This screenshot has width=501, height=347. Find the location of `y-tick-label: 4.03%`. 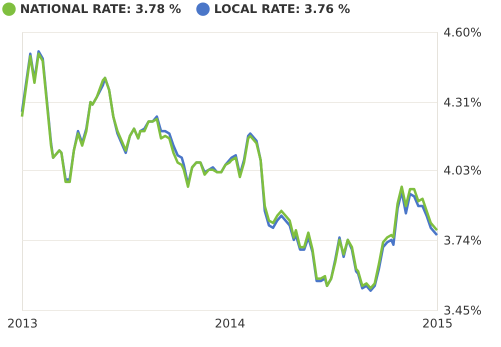

y-tick-label: 4.03% is located at coordinates (463, 170).